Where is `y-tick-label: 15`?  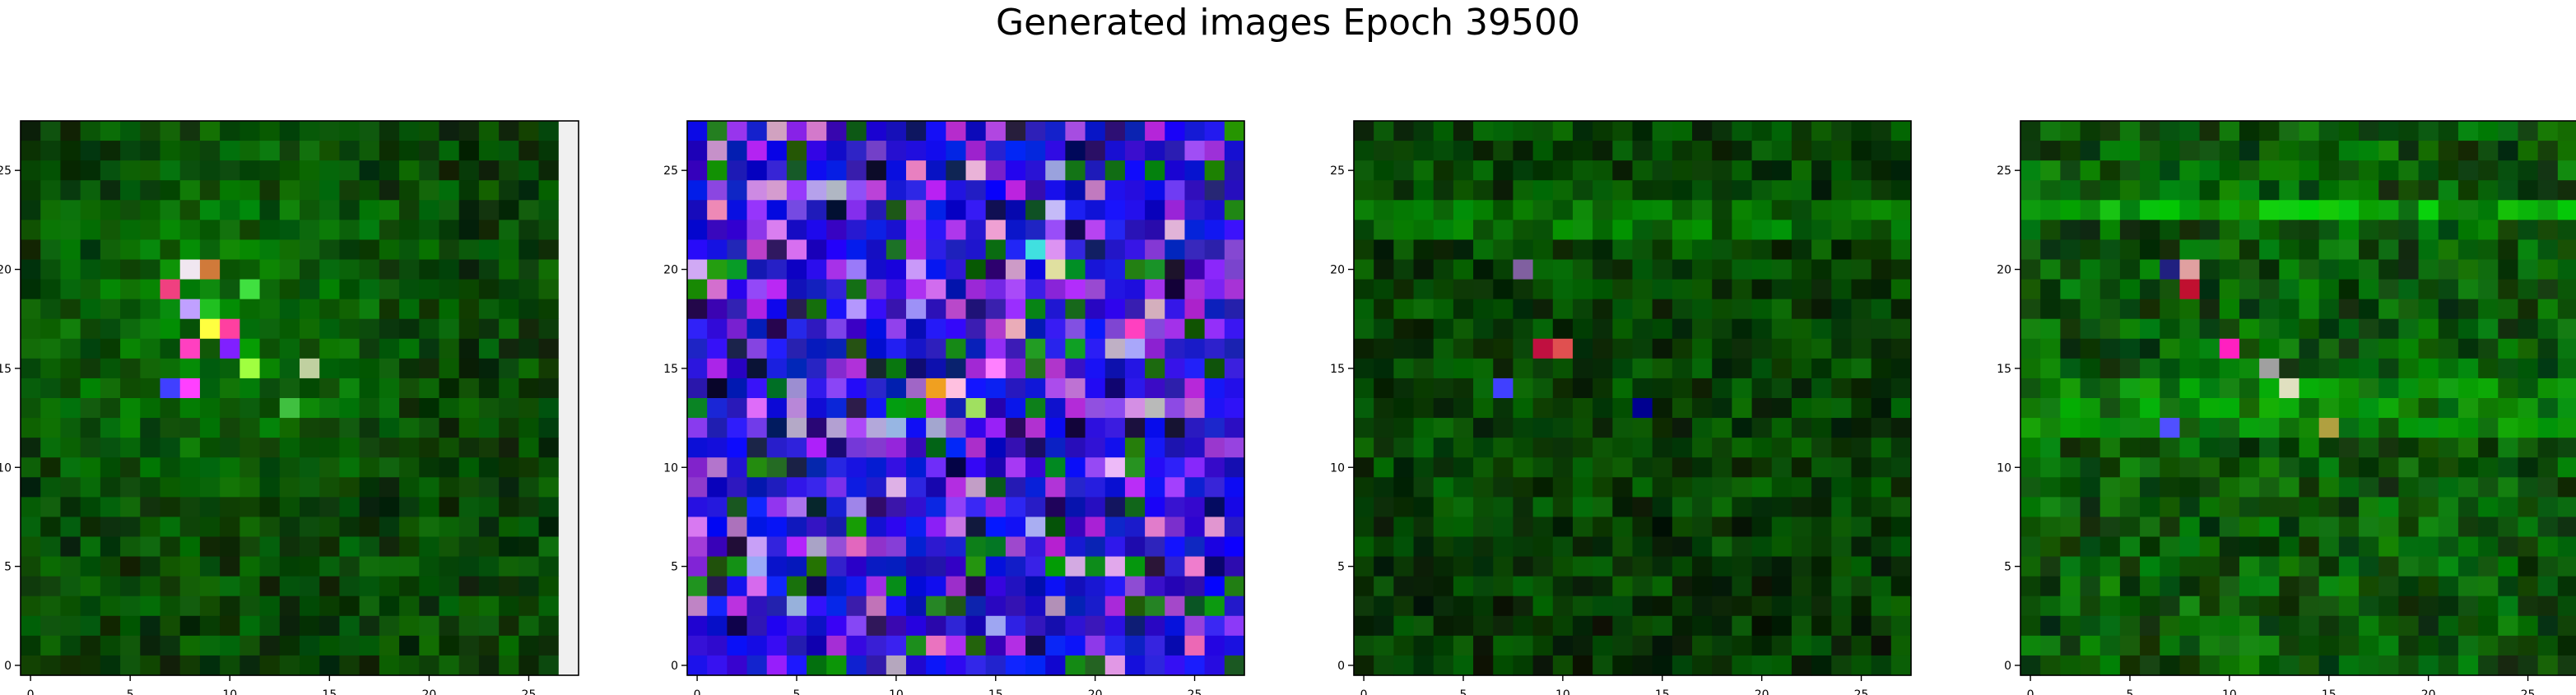
y-tick-label: 15 is located at coordinates (670, 369).